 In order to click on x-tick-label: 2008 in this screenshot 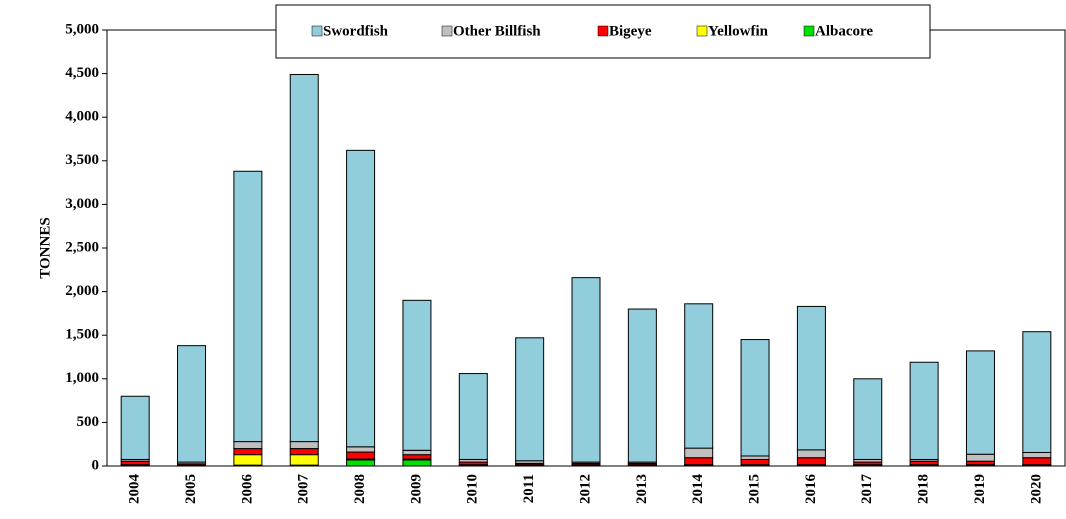, I will do `click(360, 489)`.